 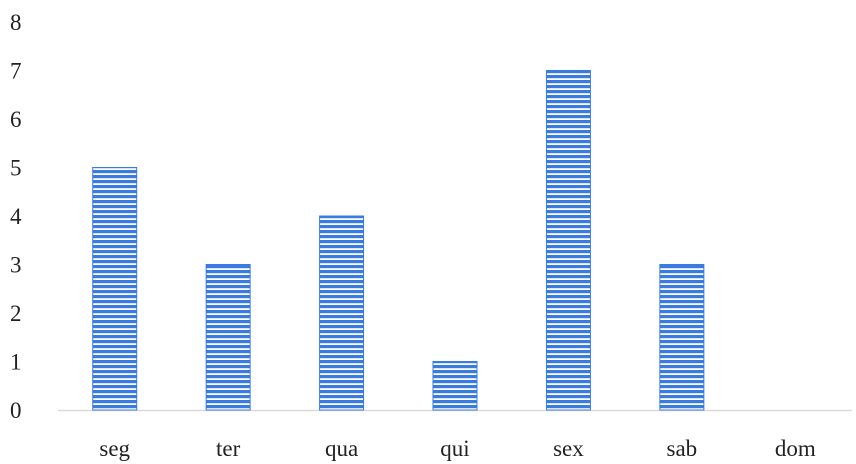 I want to click on x-axis-labels: seg ter qua qui sex sab dom, so click(x=457, y=448).